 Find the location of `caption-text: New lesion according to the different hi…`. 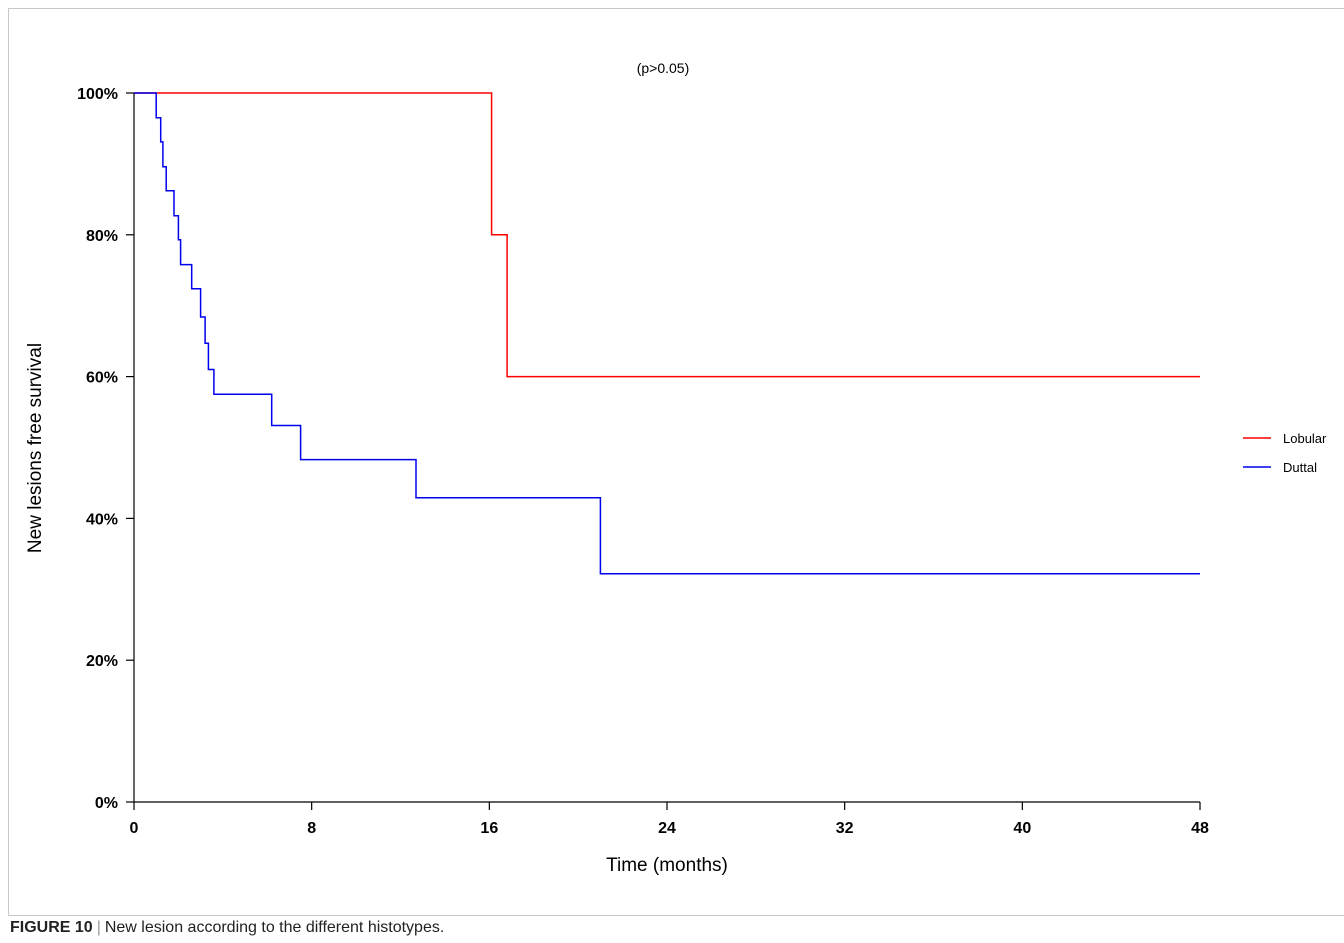

caption-text: New lesion according to the different hi… is located at coordinates (274, 927).